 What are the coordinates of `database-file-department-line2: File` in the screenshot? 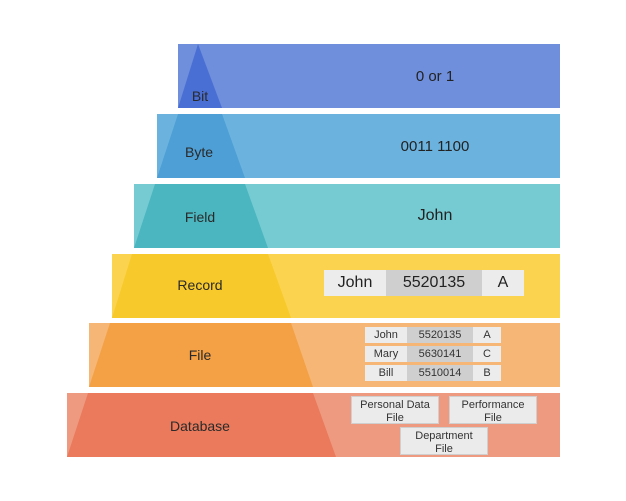 It's located at (444, 449).